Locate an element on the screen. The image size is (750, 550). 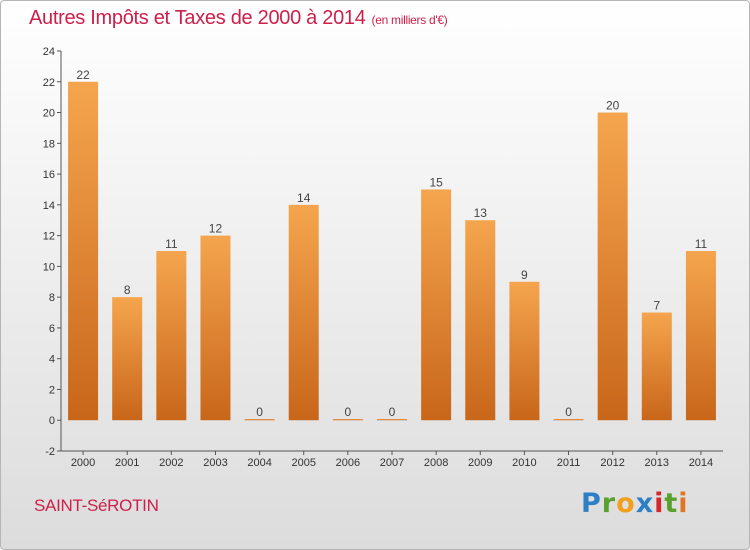
x-tick-label: 2003 is located at coordinates (215, 463).